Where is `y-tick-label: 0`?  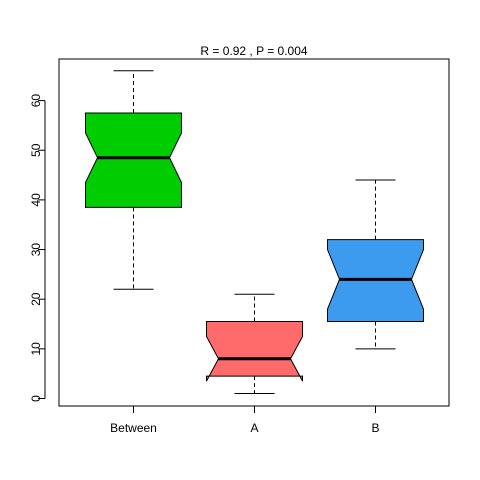
y-tick-label: 0 is located at coordinates (36, 398).